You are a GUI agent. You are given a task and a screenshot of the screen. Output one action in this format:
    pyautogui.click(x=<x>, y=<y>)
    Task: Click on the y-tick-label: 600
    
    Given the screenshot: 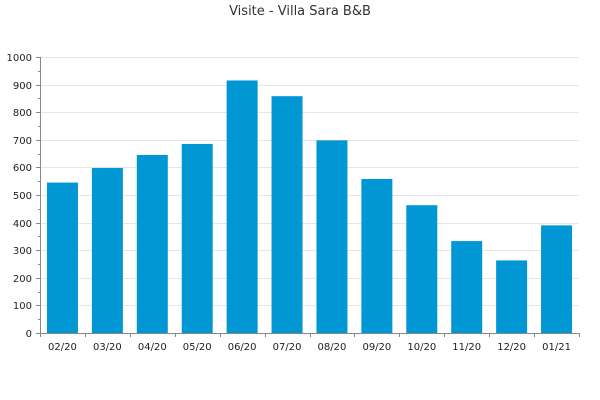 What is the action you would take?
    pyautogui.click(x=22, y=168)
    